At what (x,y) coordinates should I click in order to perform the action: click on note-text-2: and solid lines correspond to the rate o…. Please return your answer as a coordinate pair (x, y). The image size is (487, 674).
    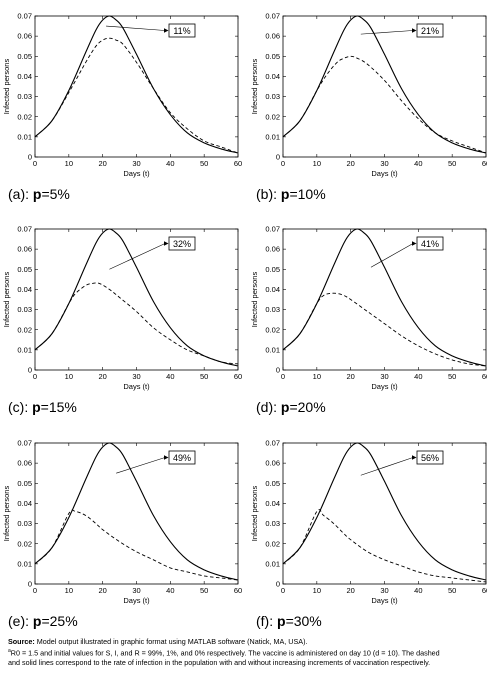
    Looking at the image, I should click on (219, 662).